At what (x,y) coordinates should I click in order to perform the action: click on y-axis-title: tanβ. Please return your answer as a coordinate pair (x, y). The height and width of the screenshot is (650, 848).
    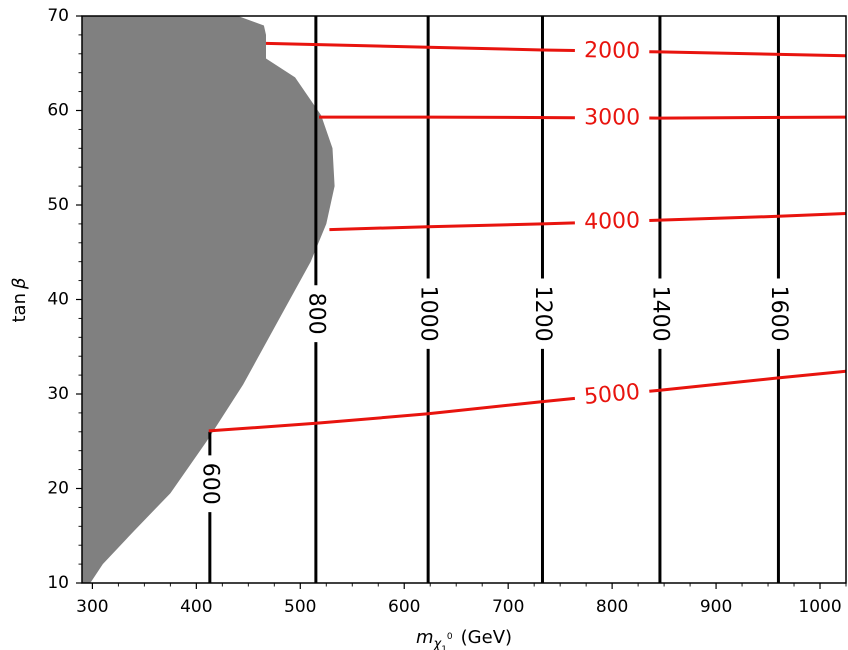
    Looking at the image, I should click on (19, 300).